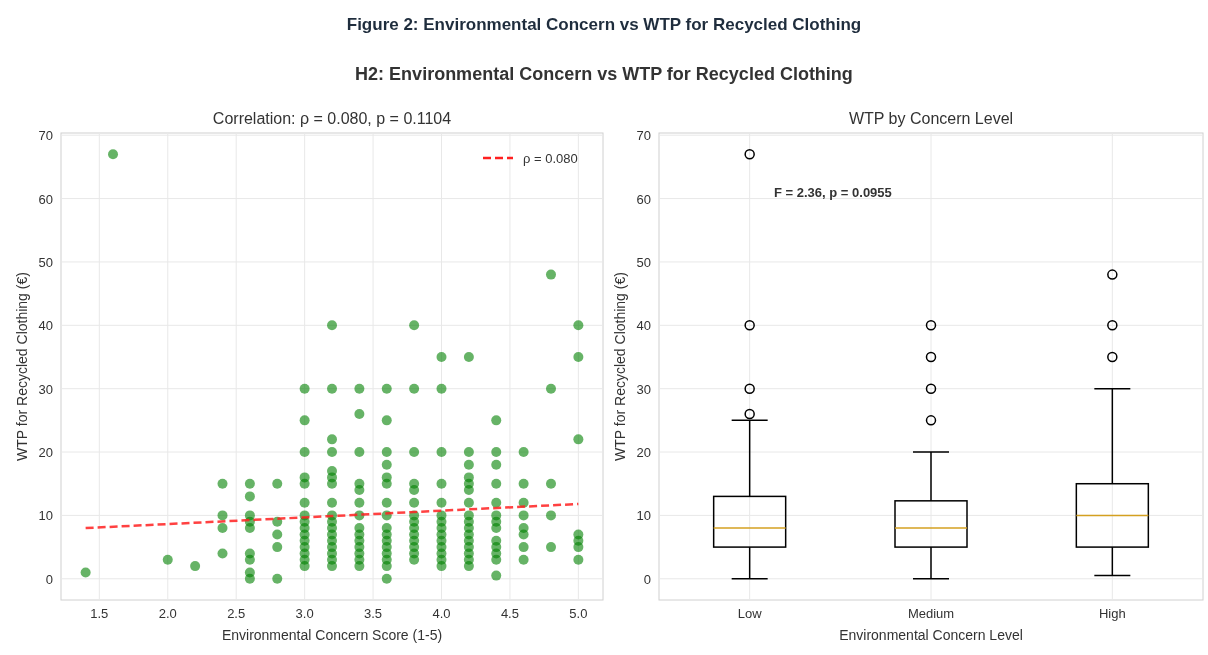  What do you see at coordinates (167, 613) in the screenshot?
I see `x-tick-label: 2.0` at bounding box center [167, 613].